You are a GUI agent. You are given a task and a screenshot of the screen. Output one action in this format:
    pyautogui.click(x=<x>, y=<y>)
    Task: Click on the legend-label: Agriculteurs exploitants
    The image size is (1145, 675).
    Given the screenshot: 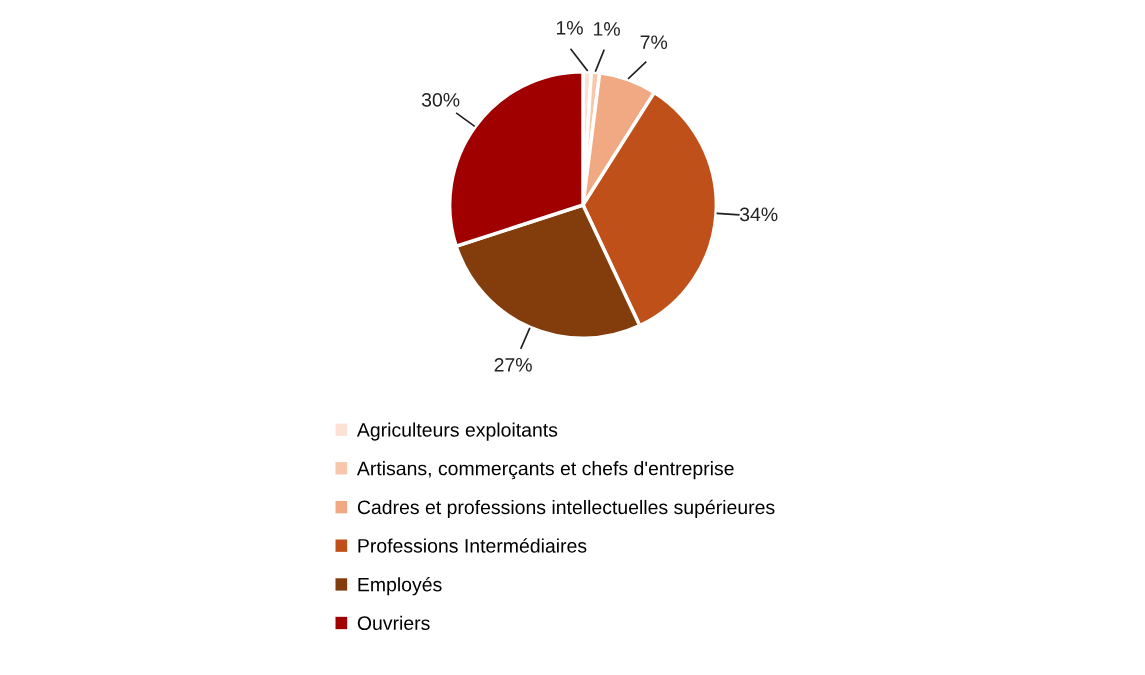 What is the action you would take?
    pyautogui.click(x=457, y=431)
    